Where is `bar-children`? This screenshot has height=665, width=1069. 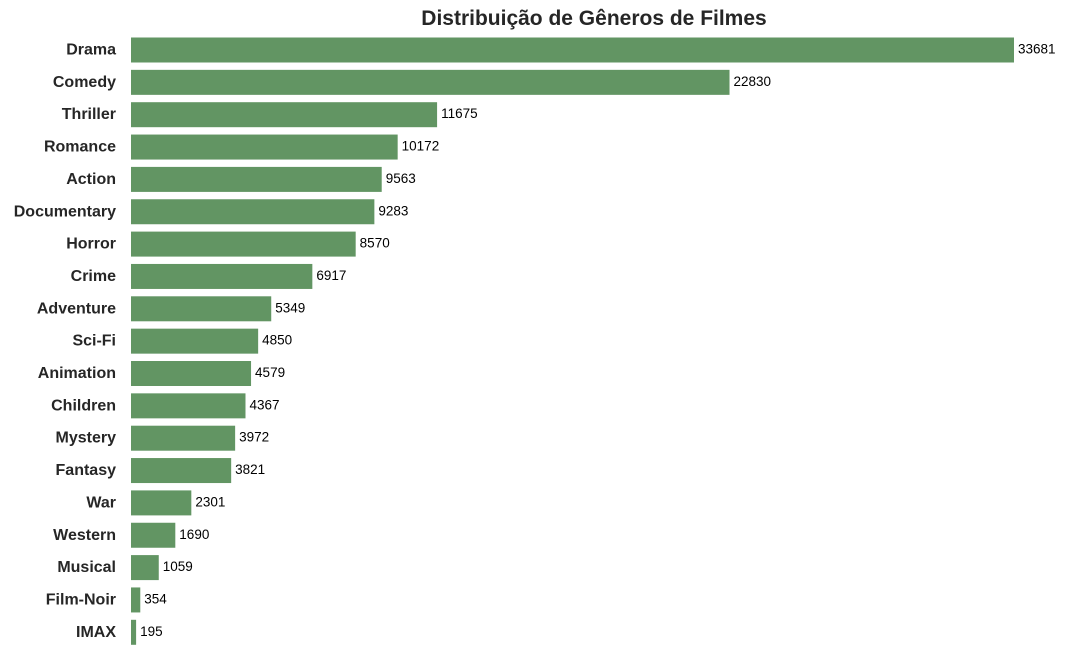 bar-children is located at coordinates (188, 406).